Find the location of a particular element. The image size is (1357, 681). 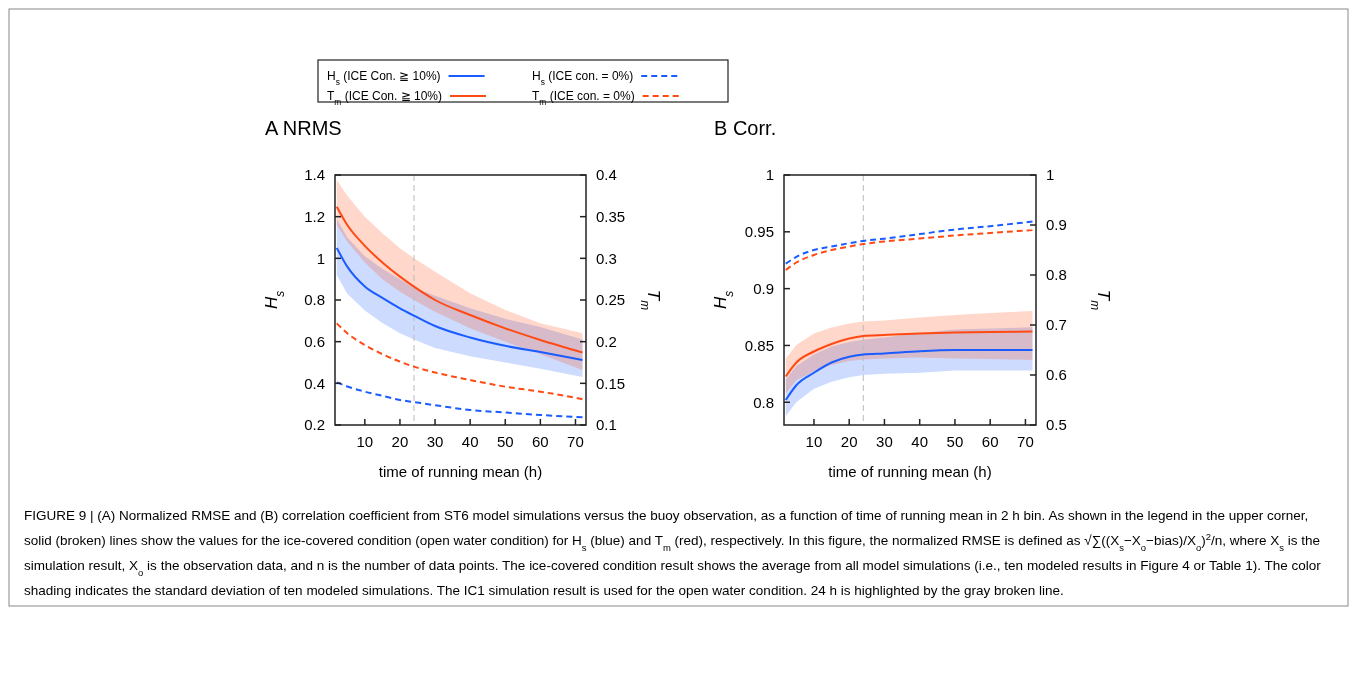

legend-label: T$_{m}$ (ICE con. = 0%) is located at coordinates (583, 98).